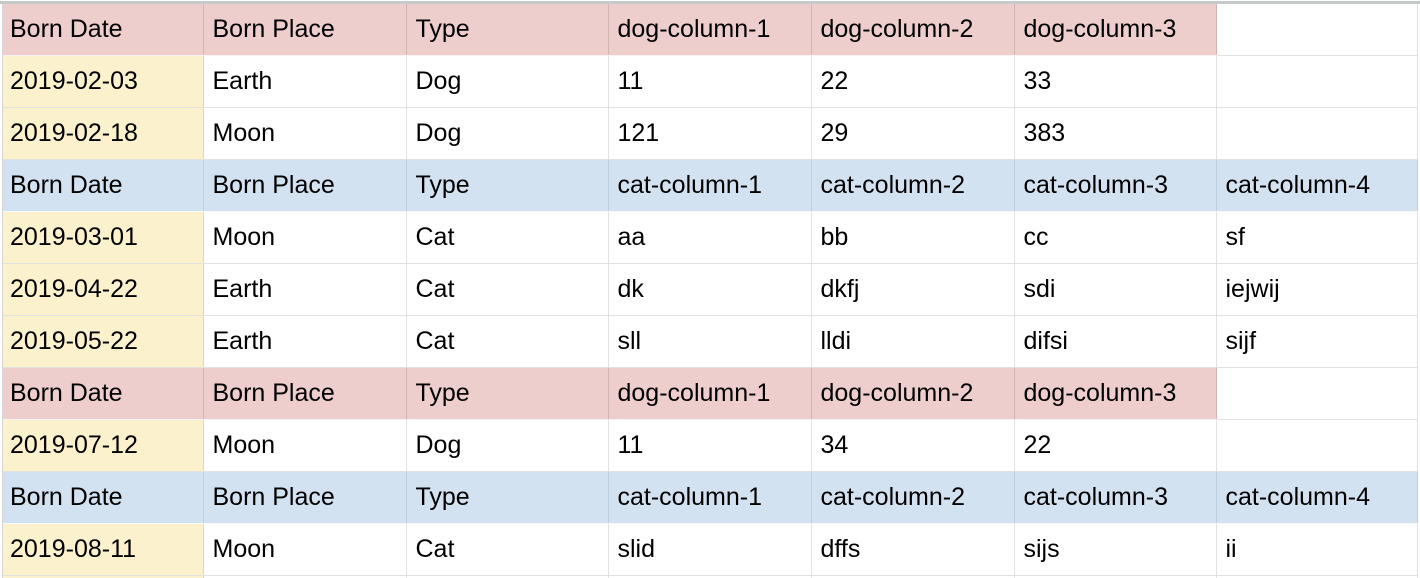 The image size is (1420, 578). Describe the element at coordinates (913, 445) in the screenshot. I see `cell: 34` at that location.